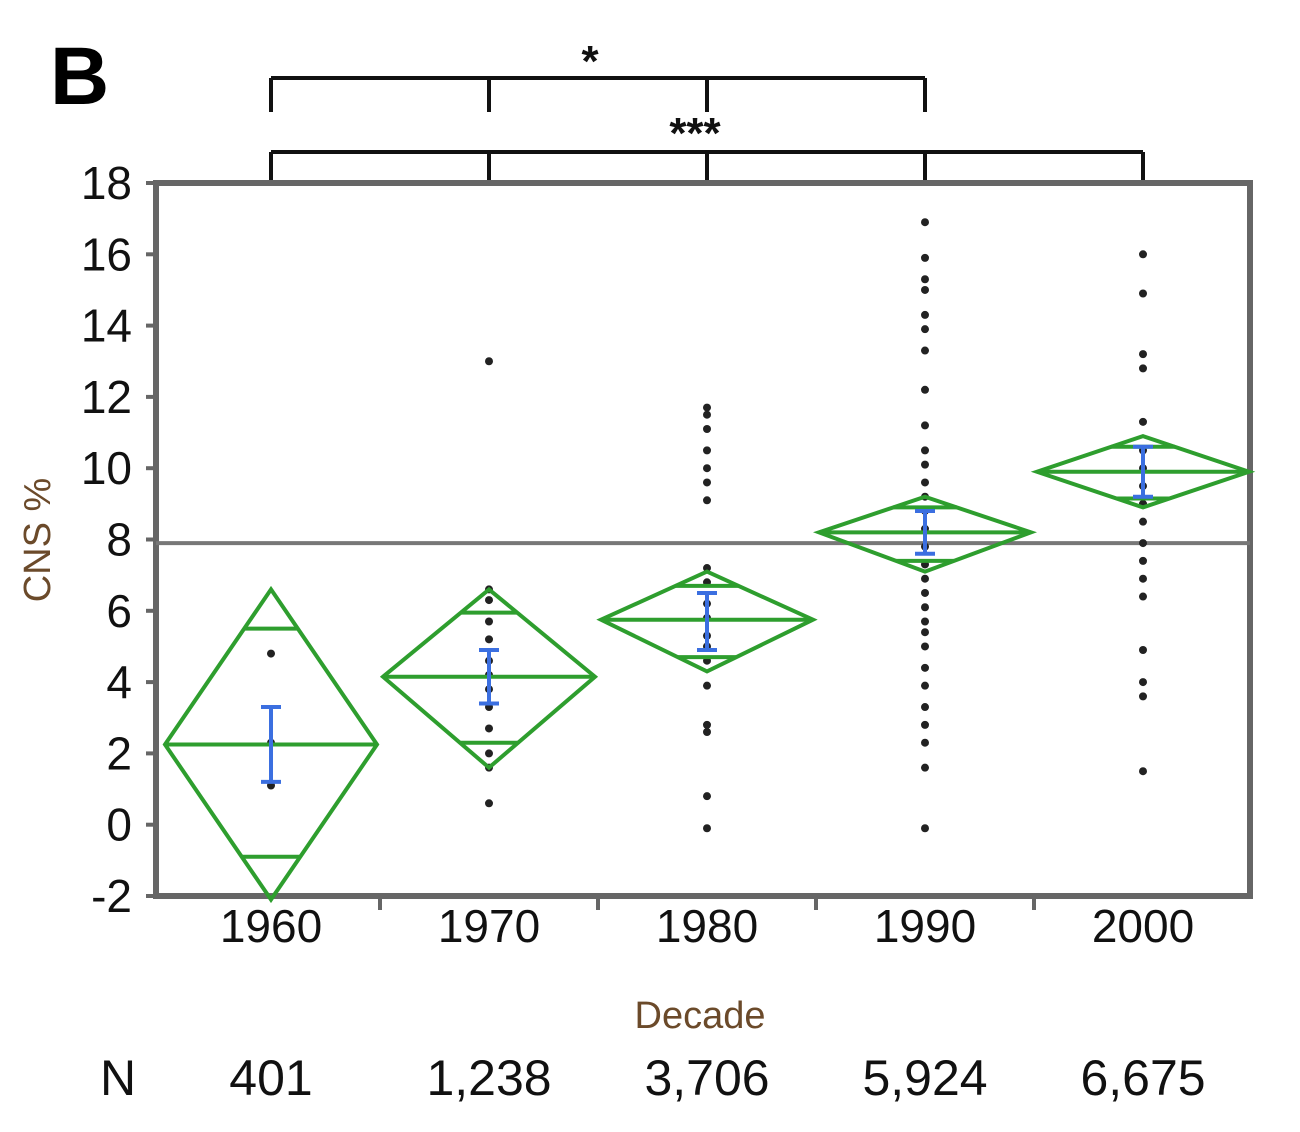 The image size is (1300, 1132). I want to click on y-tick-label: 2, so click(119, 753).